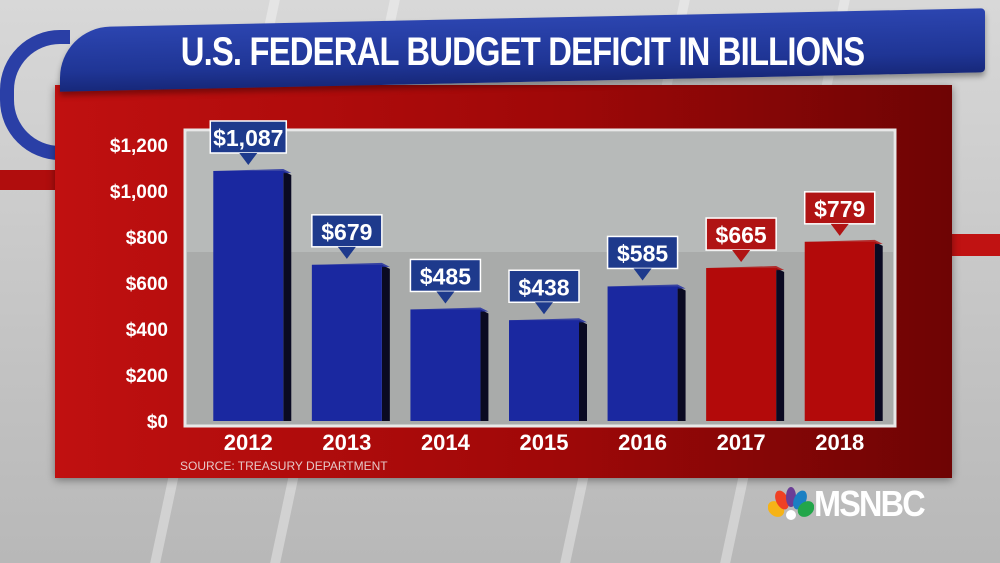 This screenshot has height=563, width=1000. I want to click on bar-2012, so click(248, 295).